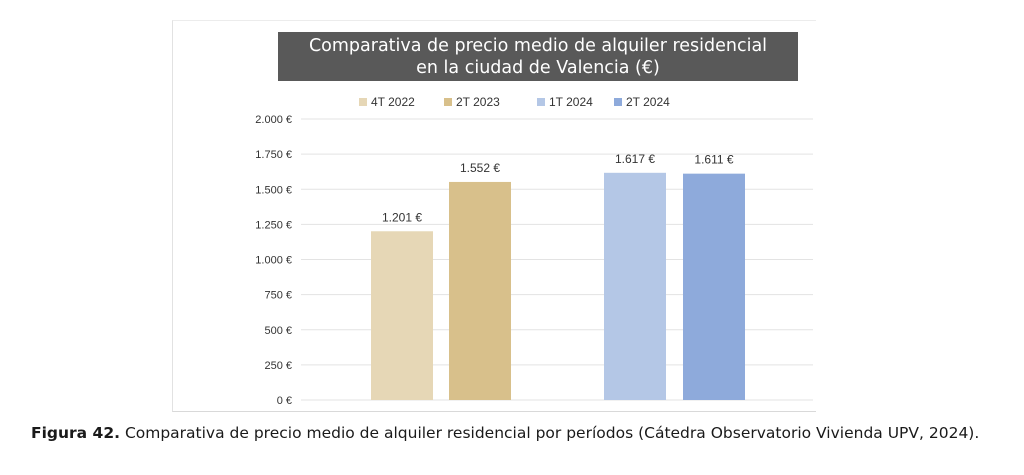  I want to click on legend-label: 2T 2024, so click(648, 102).